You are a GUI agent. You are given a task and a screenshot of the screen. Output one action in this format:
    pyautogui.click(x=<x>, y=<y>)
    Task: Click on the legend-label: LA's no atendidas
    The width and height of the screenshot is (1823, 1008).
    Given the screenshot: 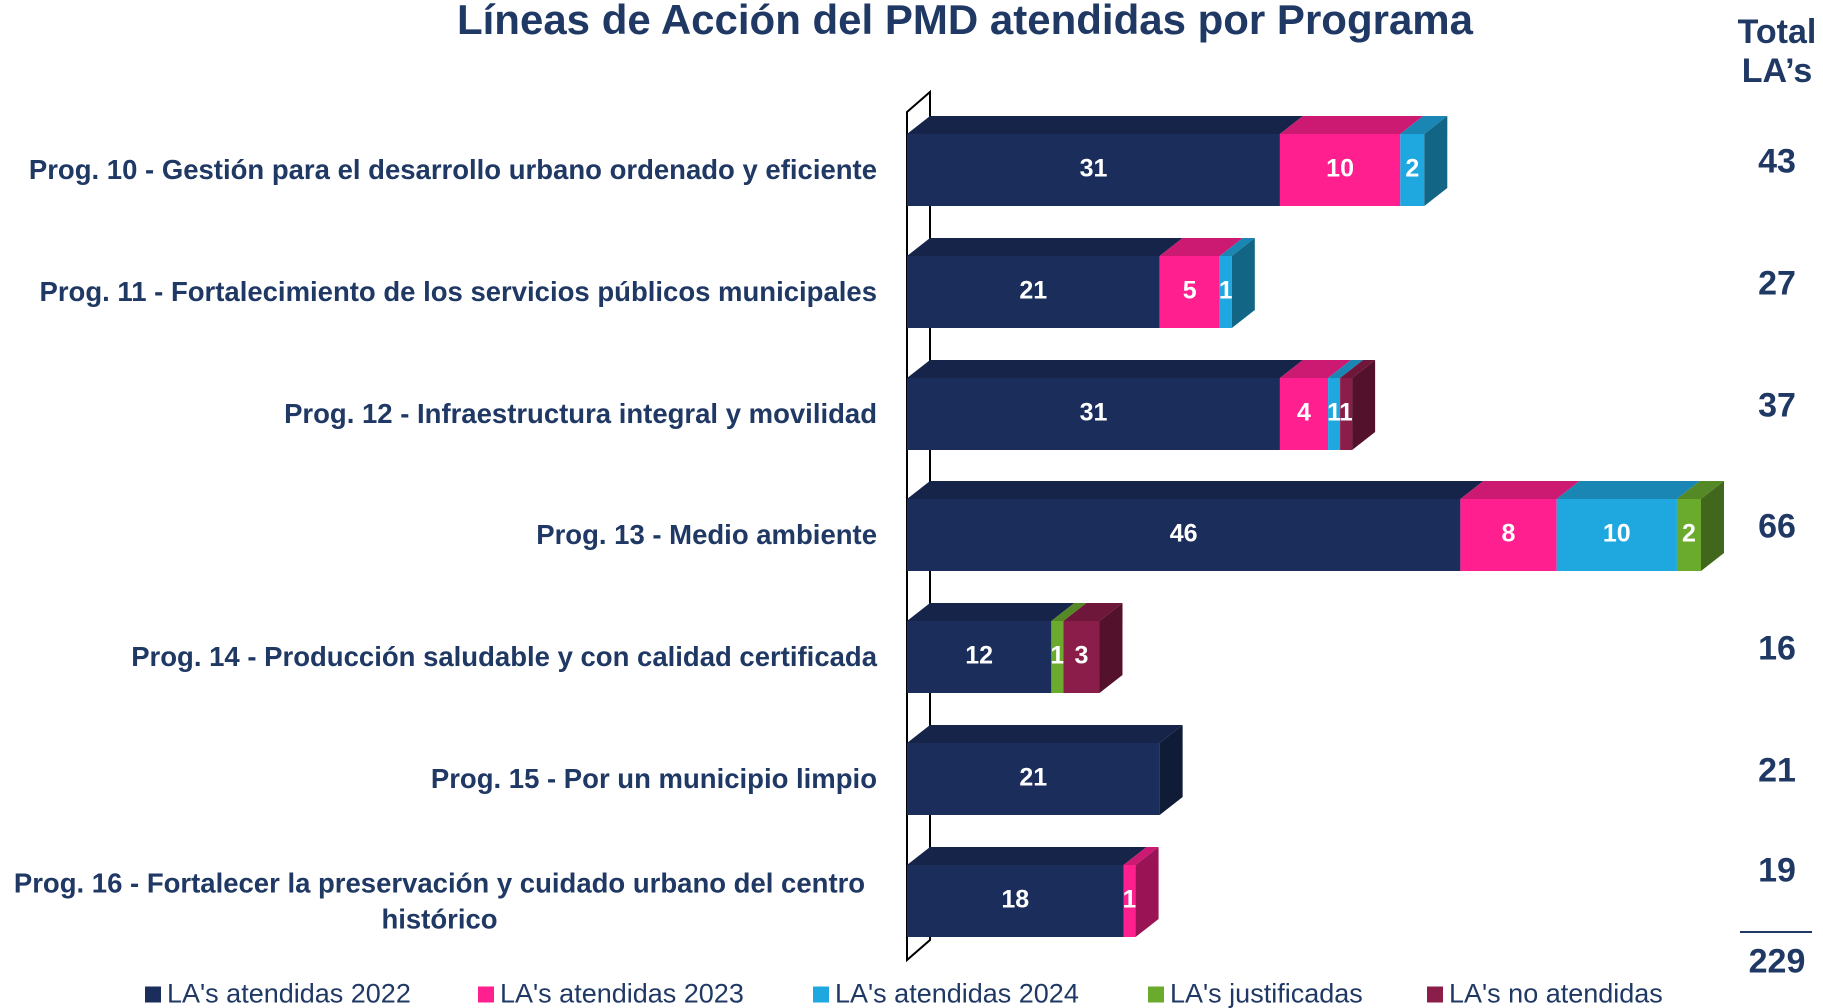 What is the action you would take?
    pyautogui.click(x=1556, y=993)
    